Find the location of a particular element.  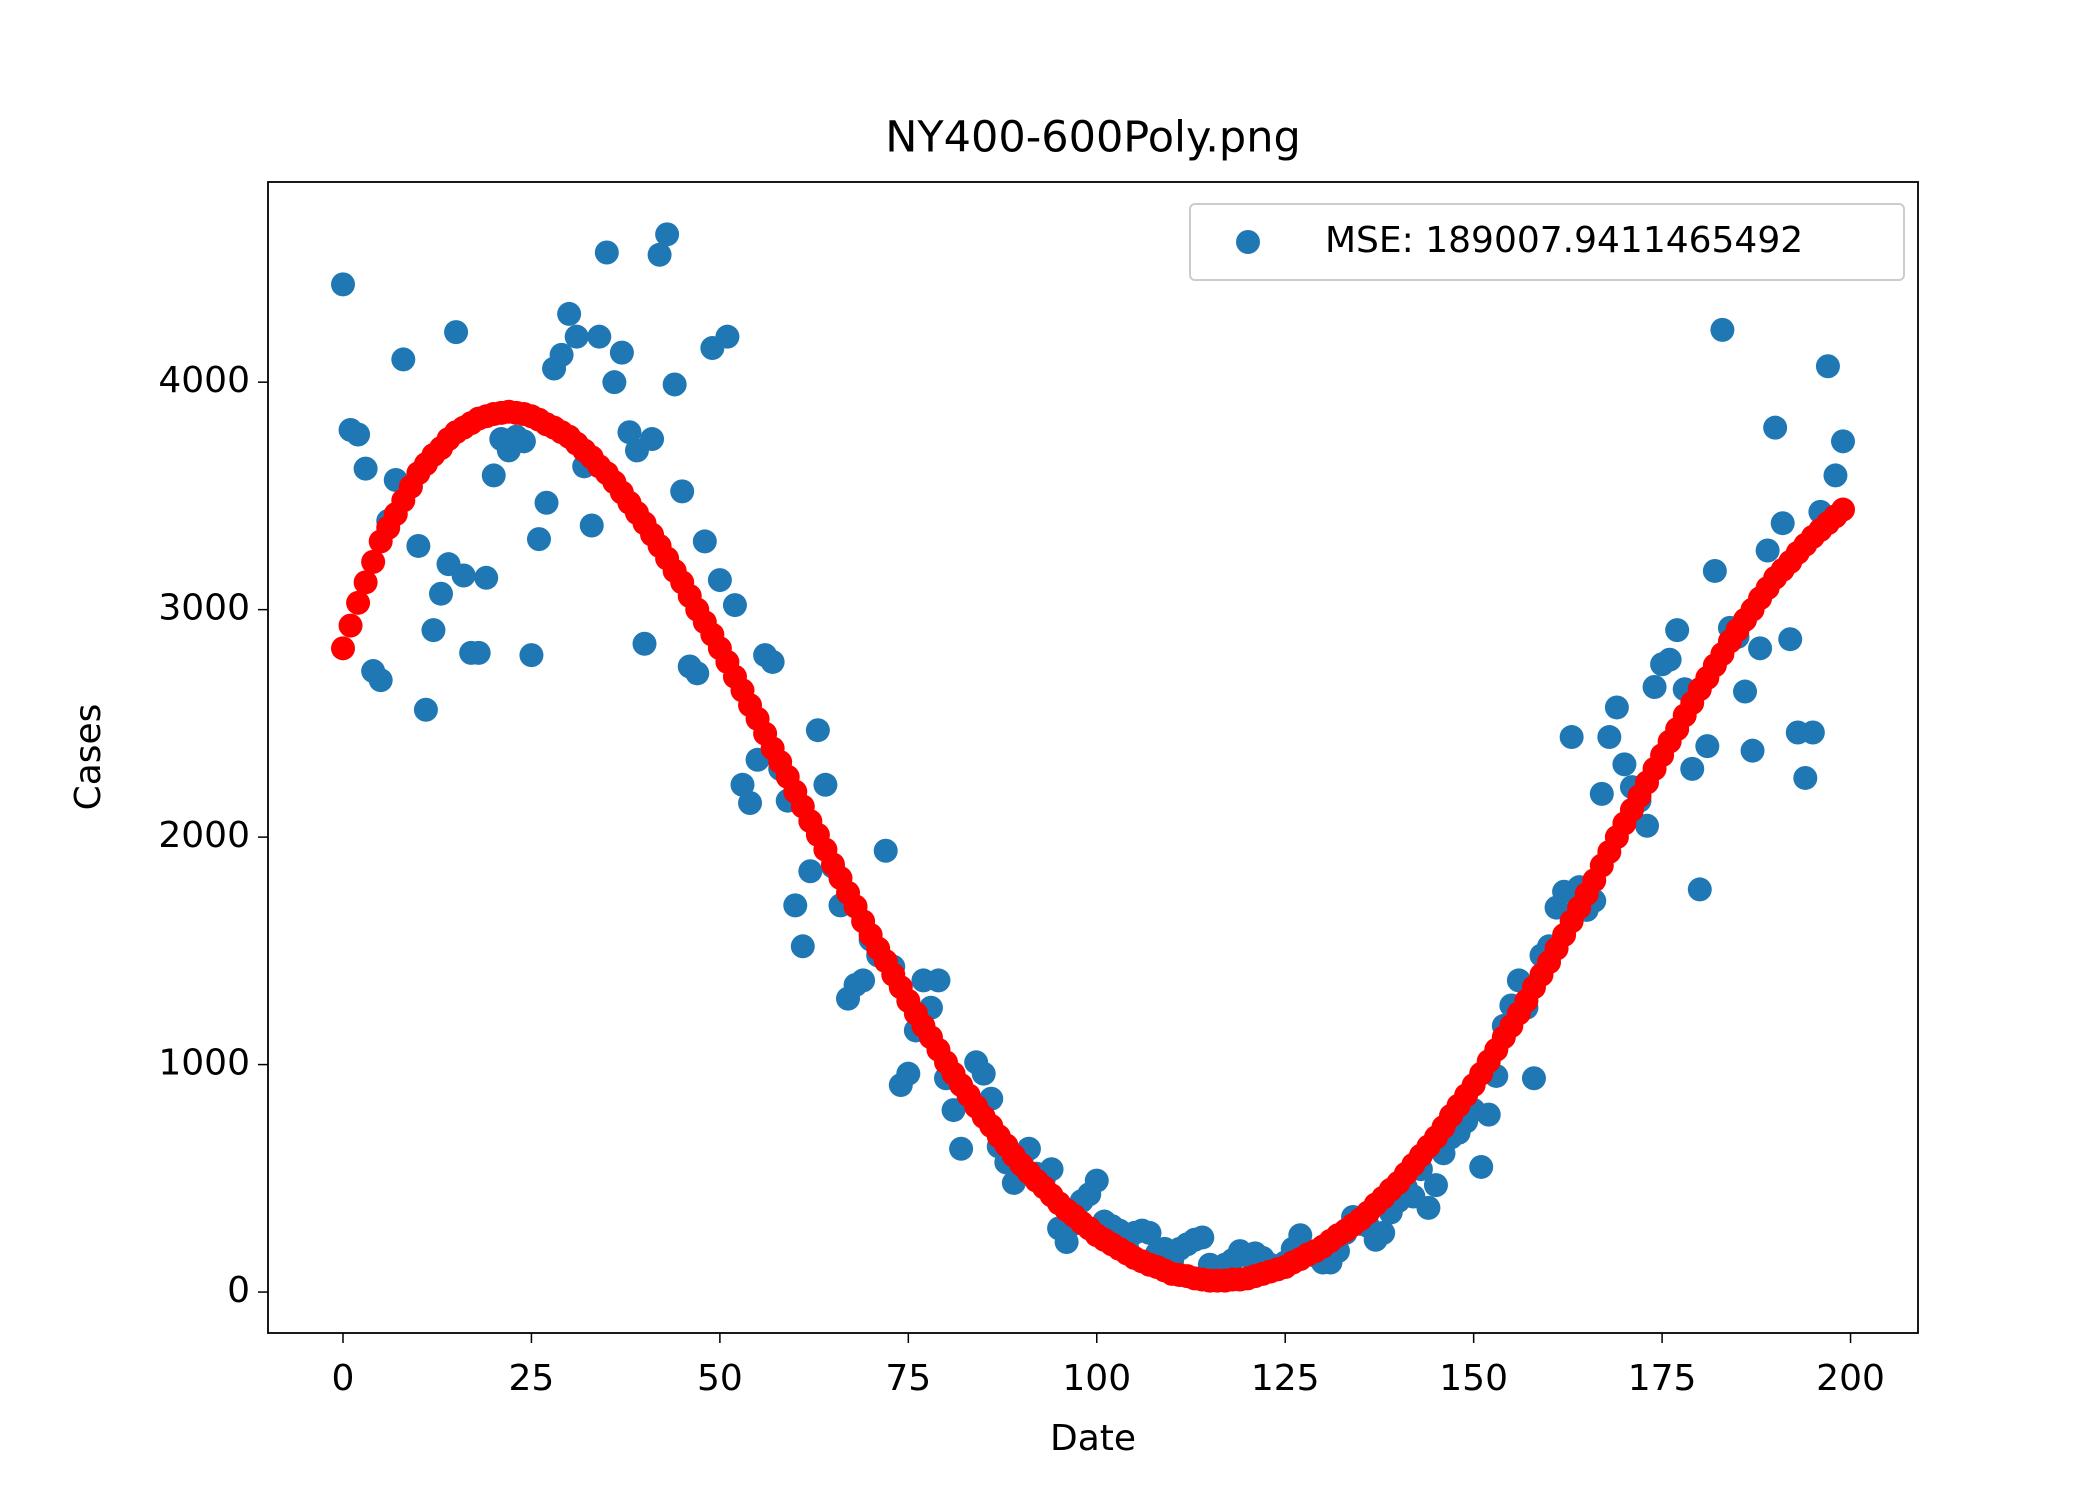

y-tick-label: 3000 is located at coordinates (204, 608).